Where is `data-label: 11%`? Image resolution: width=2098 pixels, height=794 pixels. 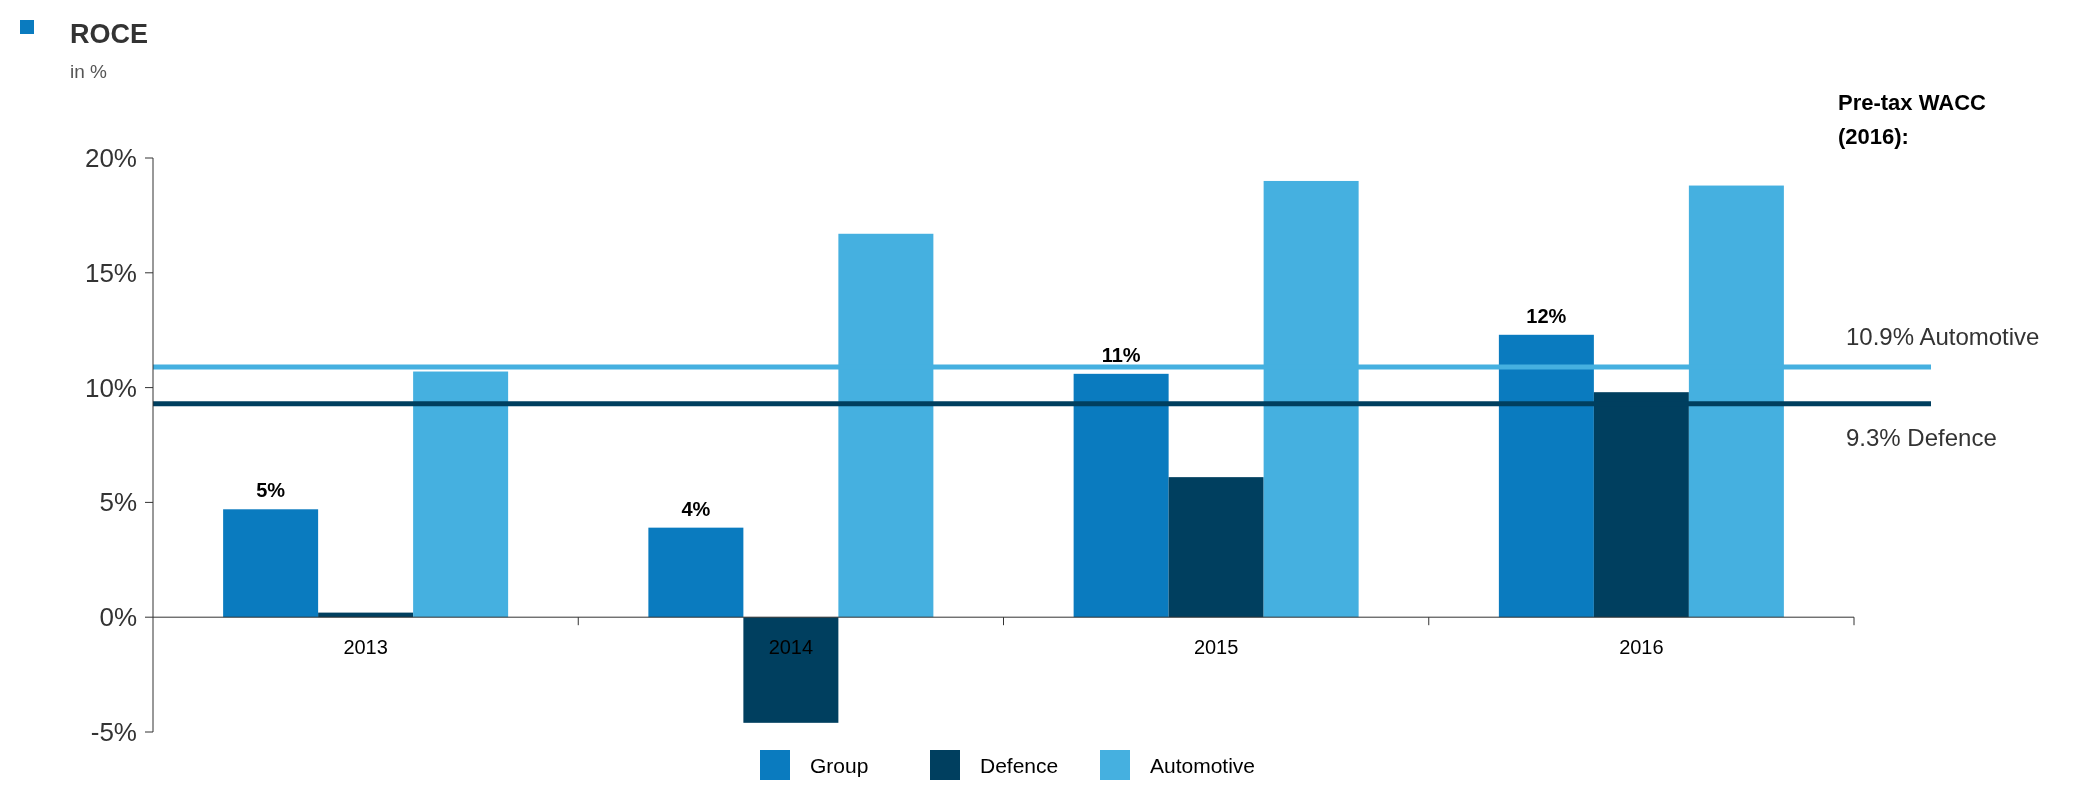
data-label: 11% is located at coordinates (1121, 354).